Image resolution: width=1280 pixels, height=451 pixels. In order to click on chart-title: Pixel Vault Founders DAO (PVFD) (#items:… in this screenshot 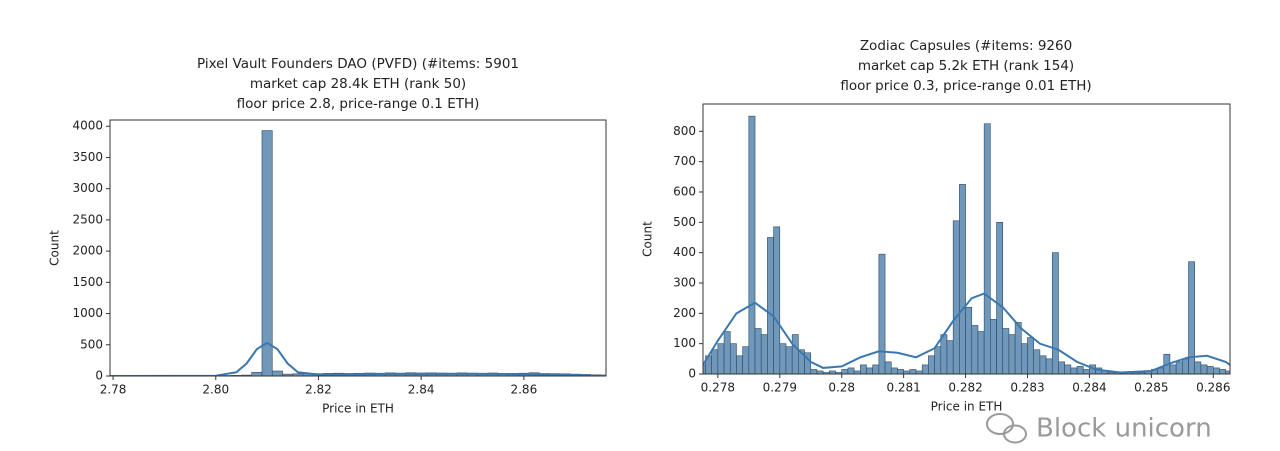, I will do `click(358, 64)`.